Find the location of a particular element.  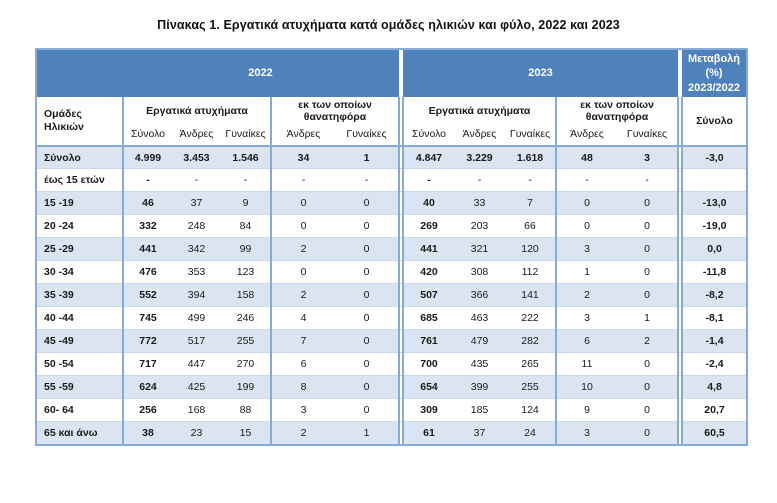

change-total-header: Σύνολο is located at coordinates (714, 120).